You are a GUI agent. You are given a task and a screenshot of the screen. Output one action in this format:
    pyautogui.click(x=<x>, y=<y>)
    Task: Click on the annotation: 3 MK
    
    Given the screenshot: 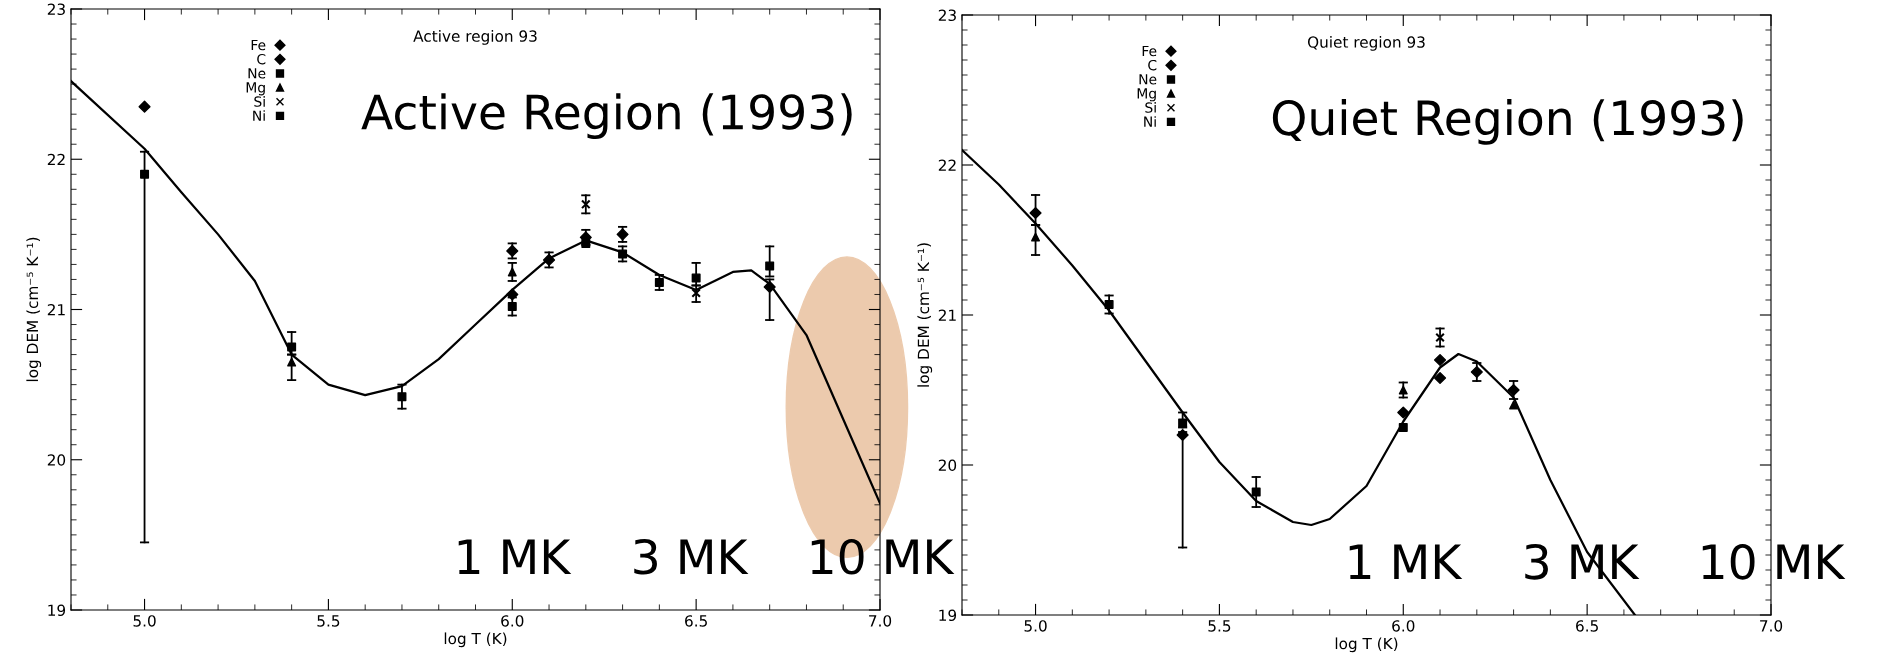 What is the action you would take?
    pyautogui.click(x=691, y=556)
    